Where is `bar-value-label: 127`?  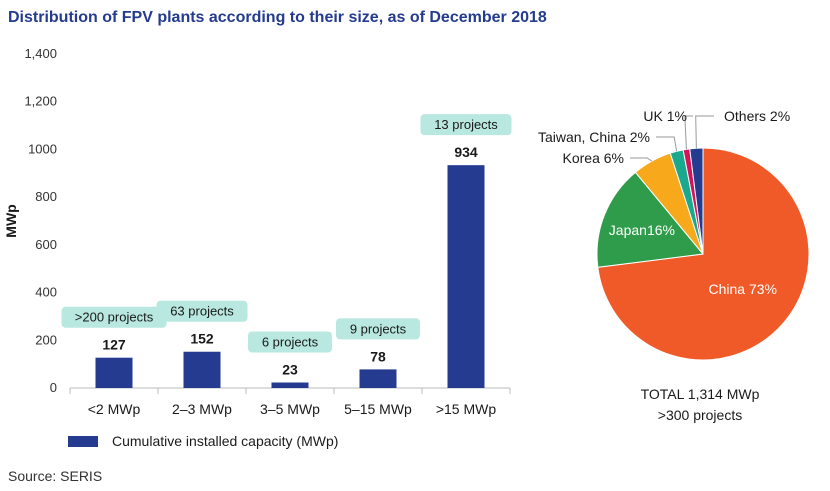 bar-value-label: 127 is located at coordinates (114, 345).